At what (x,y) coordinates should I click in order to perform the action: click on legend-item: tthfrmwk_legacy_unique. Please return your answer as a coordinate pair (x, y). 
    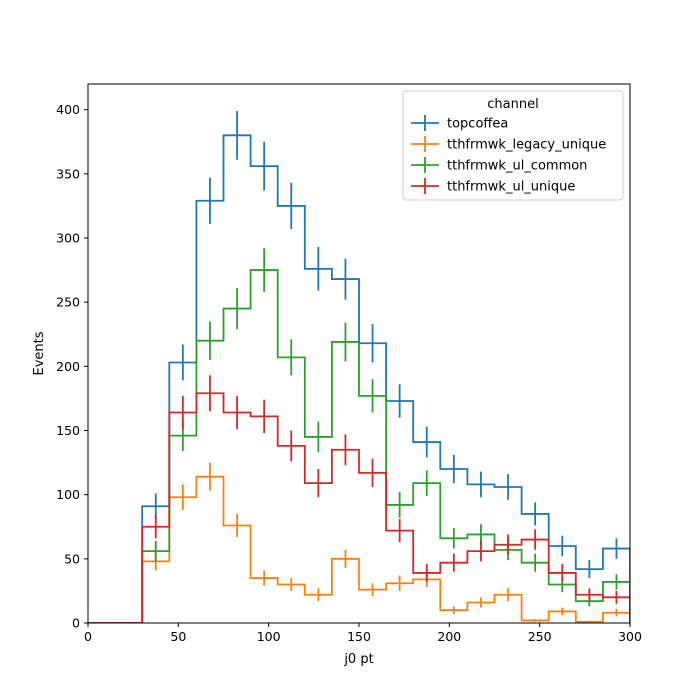
    Looking at the image, I should click on (508, 144).